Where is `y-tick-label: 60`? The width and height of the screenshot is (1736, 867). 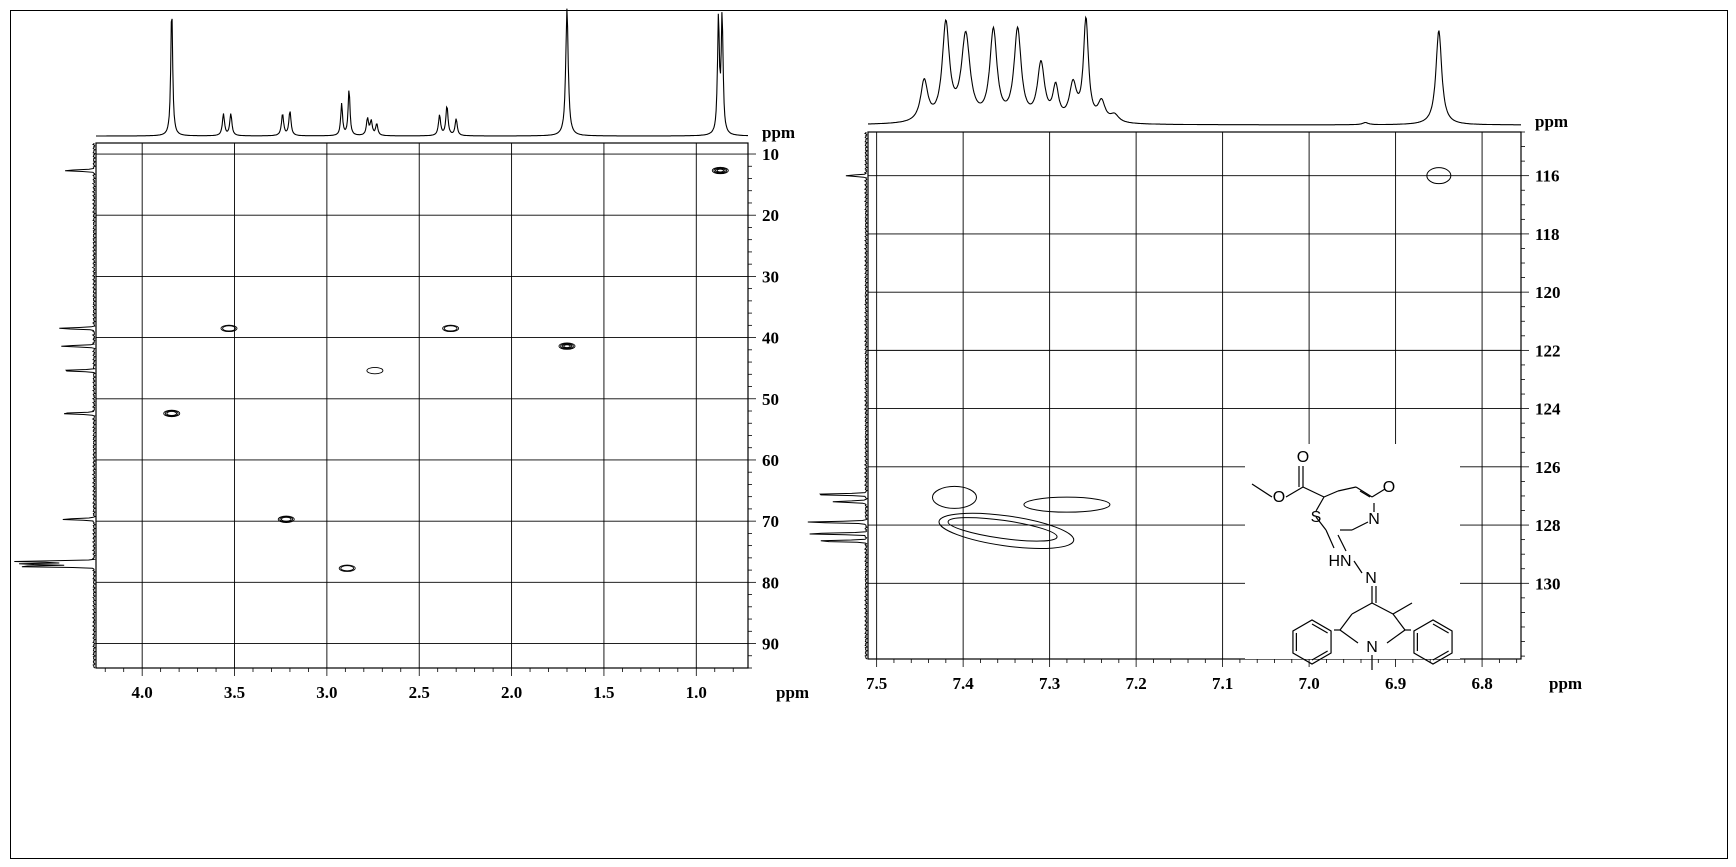 y-tick-label: 60 is located at coordinates (770, 460).